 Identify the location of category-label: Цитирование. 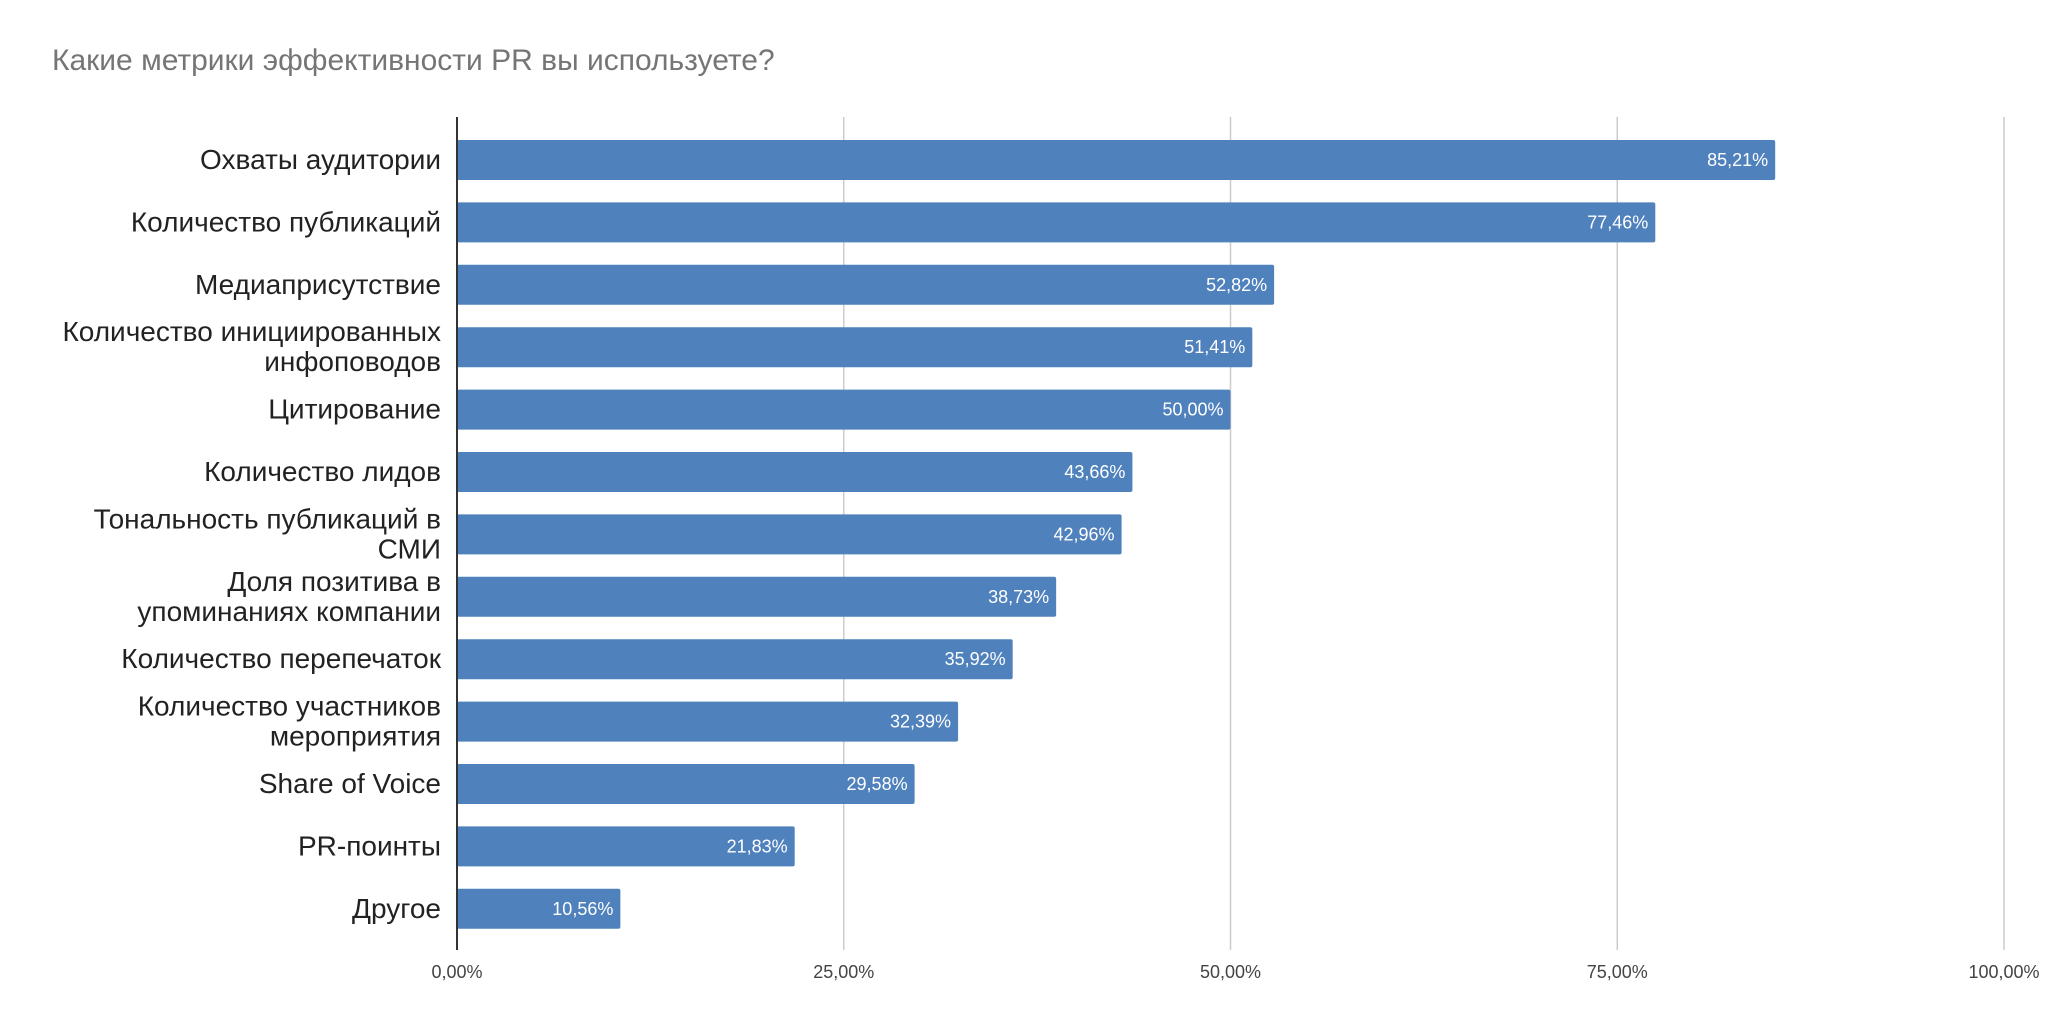
(354, 409).